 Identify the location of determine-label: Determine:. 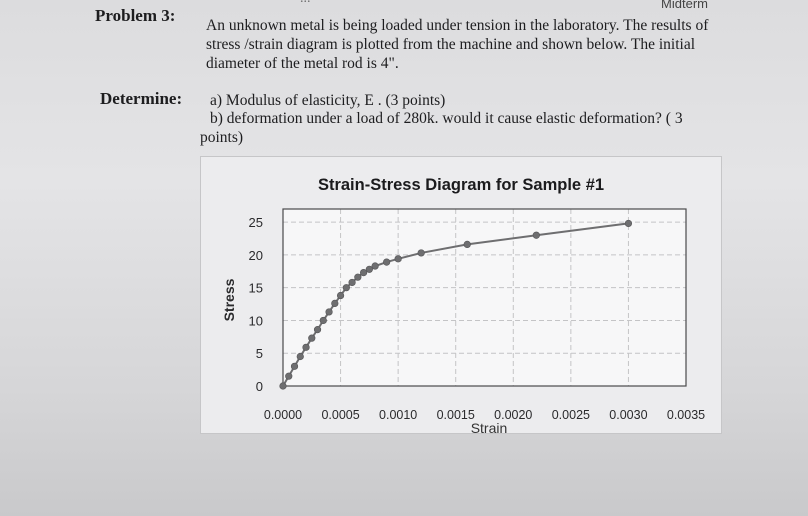
(141, 98).